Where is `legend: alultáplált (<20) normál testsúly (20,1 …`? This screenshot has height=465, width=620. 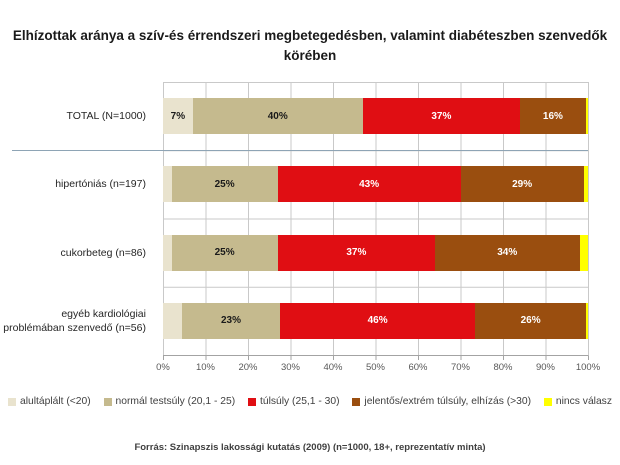 legend: alultáplált (<20) normál testsúly (20,1 … is located at coordinates (310, 401).